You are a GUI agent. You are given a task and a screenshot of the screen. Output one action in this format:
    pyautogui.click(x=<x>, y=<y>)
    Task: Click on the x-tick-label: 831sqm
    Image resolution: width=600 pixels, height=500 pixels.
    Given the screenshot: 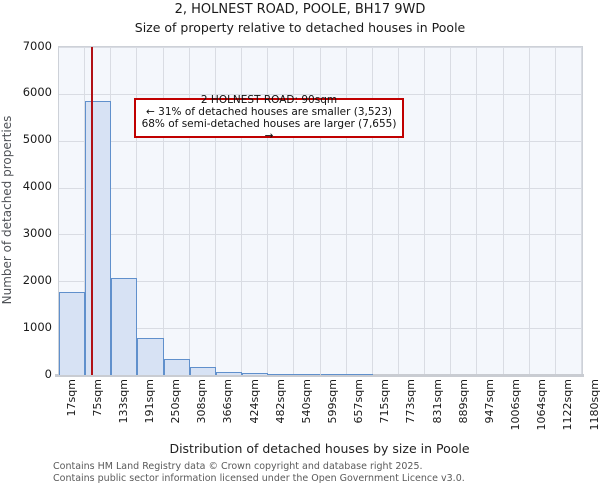 What is the action you would take?
    pyautogui.click(x=437, y=401)
    